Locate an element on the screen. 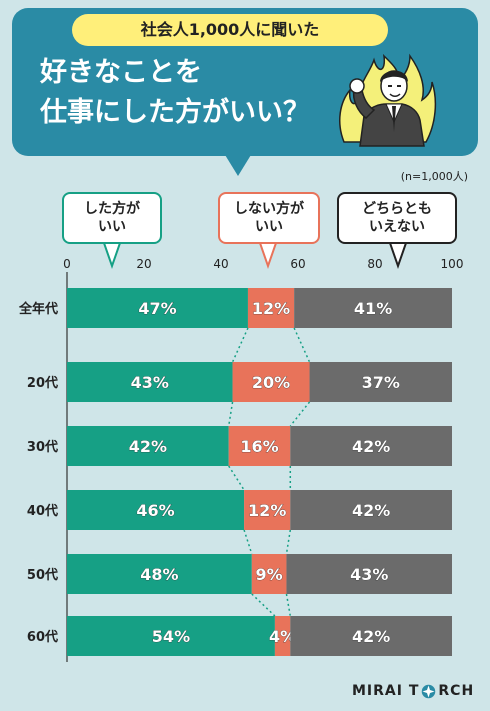  mirai-torch-logo: MIRAI T RCH is located at coordinates (413, 691).